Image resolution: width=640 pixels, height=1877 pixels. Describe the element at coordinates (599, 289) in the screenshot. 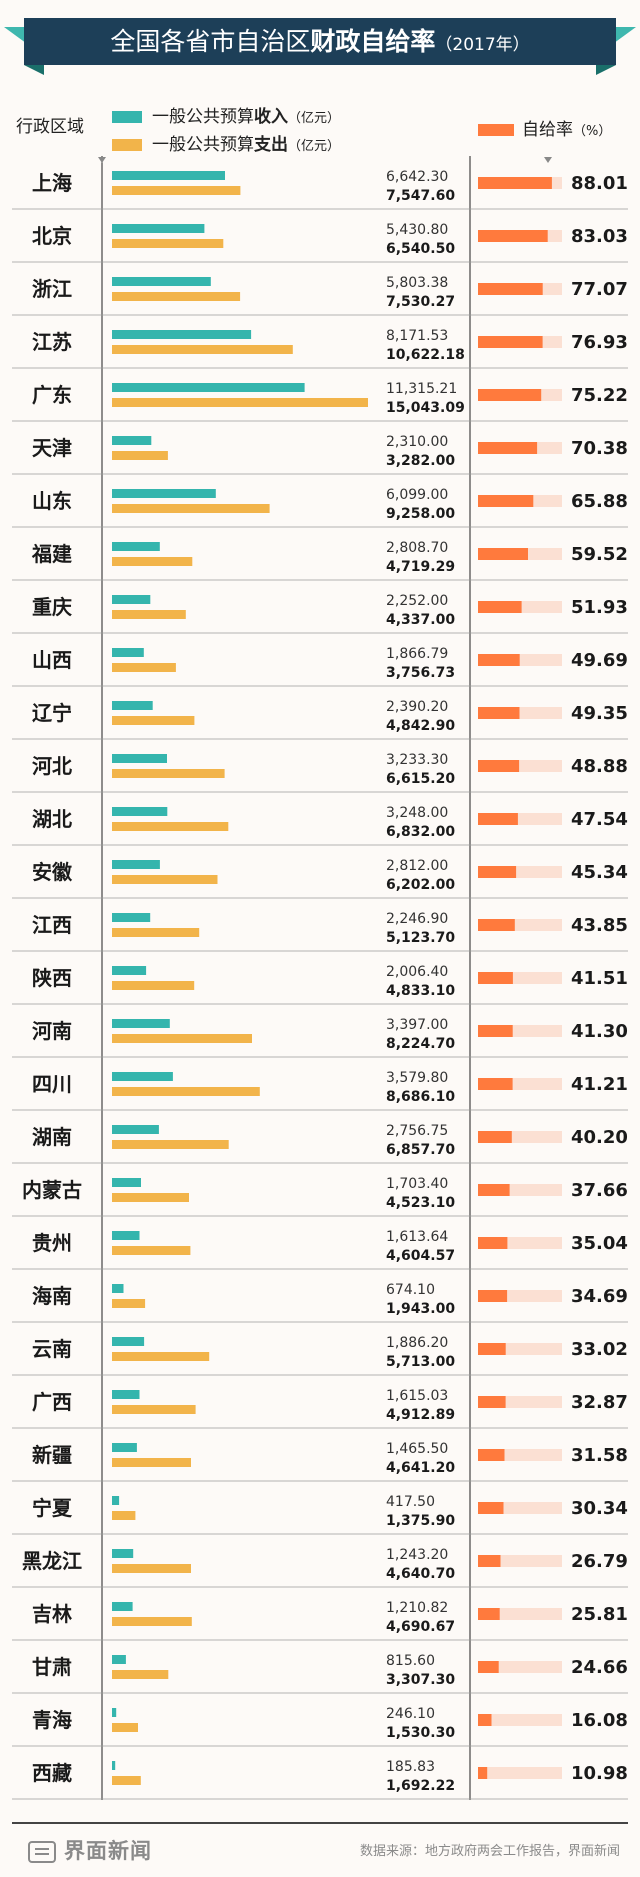

I see `ratio-value: 77.07` at that location.